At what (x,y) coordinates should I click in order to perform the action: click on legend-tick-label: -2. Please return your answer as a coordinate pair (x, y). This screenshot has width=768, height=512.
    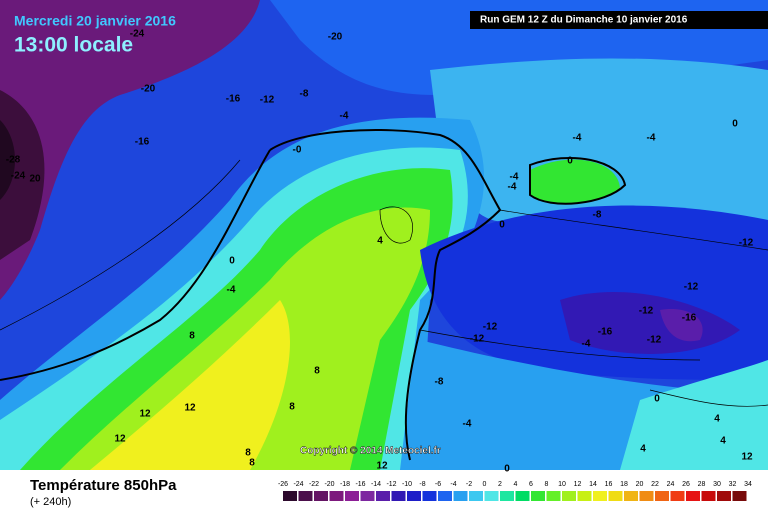
    Looking at the image, I should click on (469, 484).